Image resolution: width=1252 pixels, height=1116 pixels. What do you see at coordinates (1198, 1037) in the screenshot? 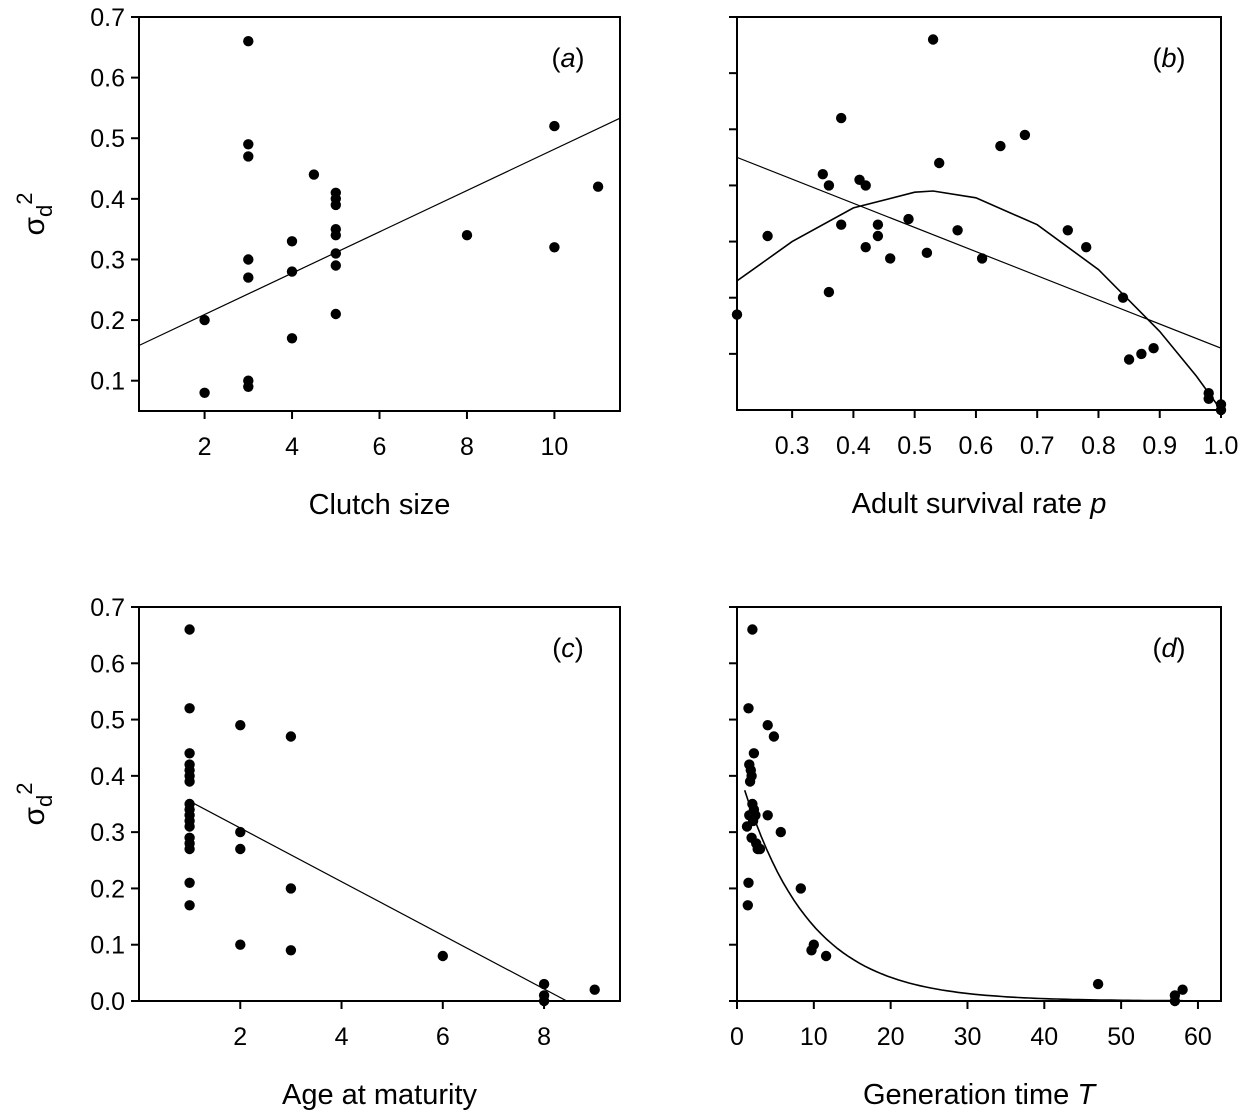
I see `x-tick-label: 60` at bounding box center [1198, 1037].